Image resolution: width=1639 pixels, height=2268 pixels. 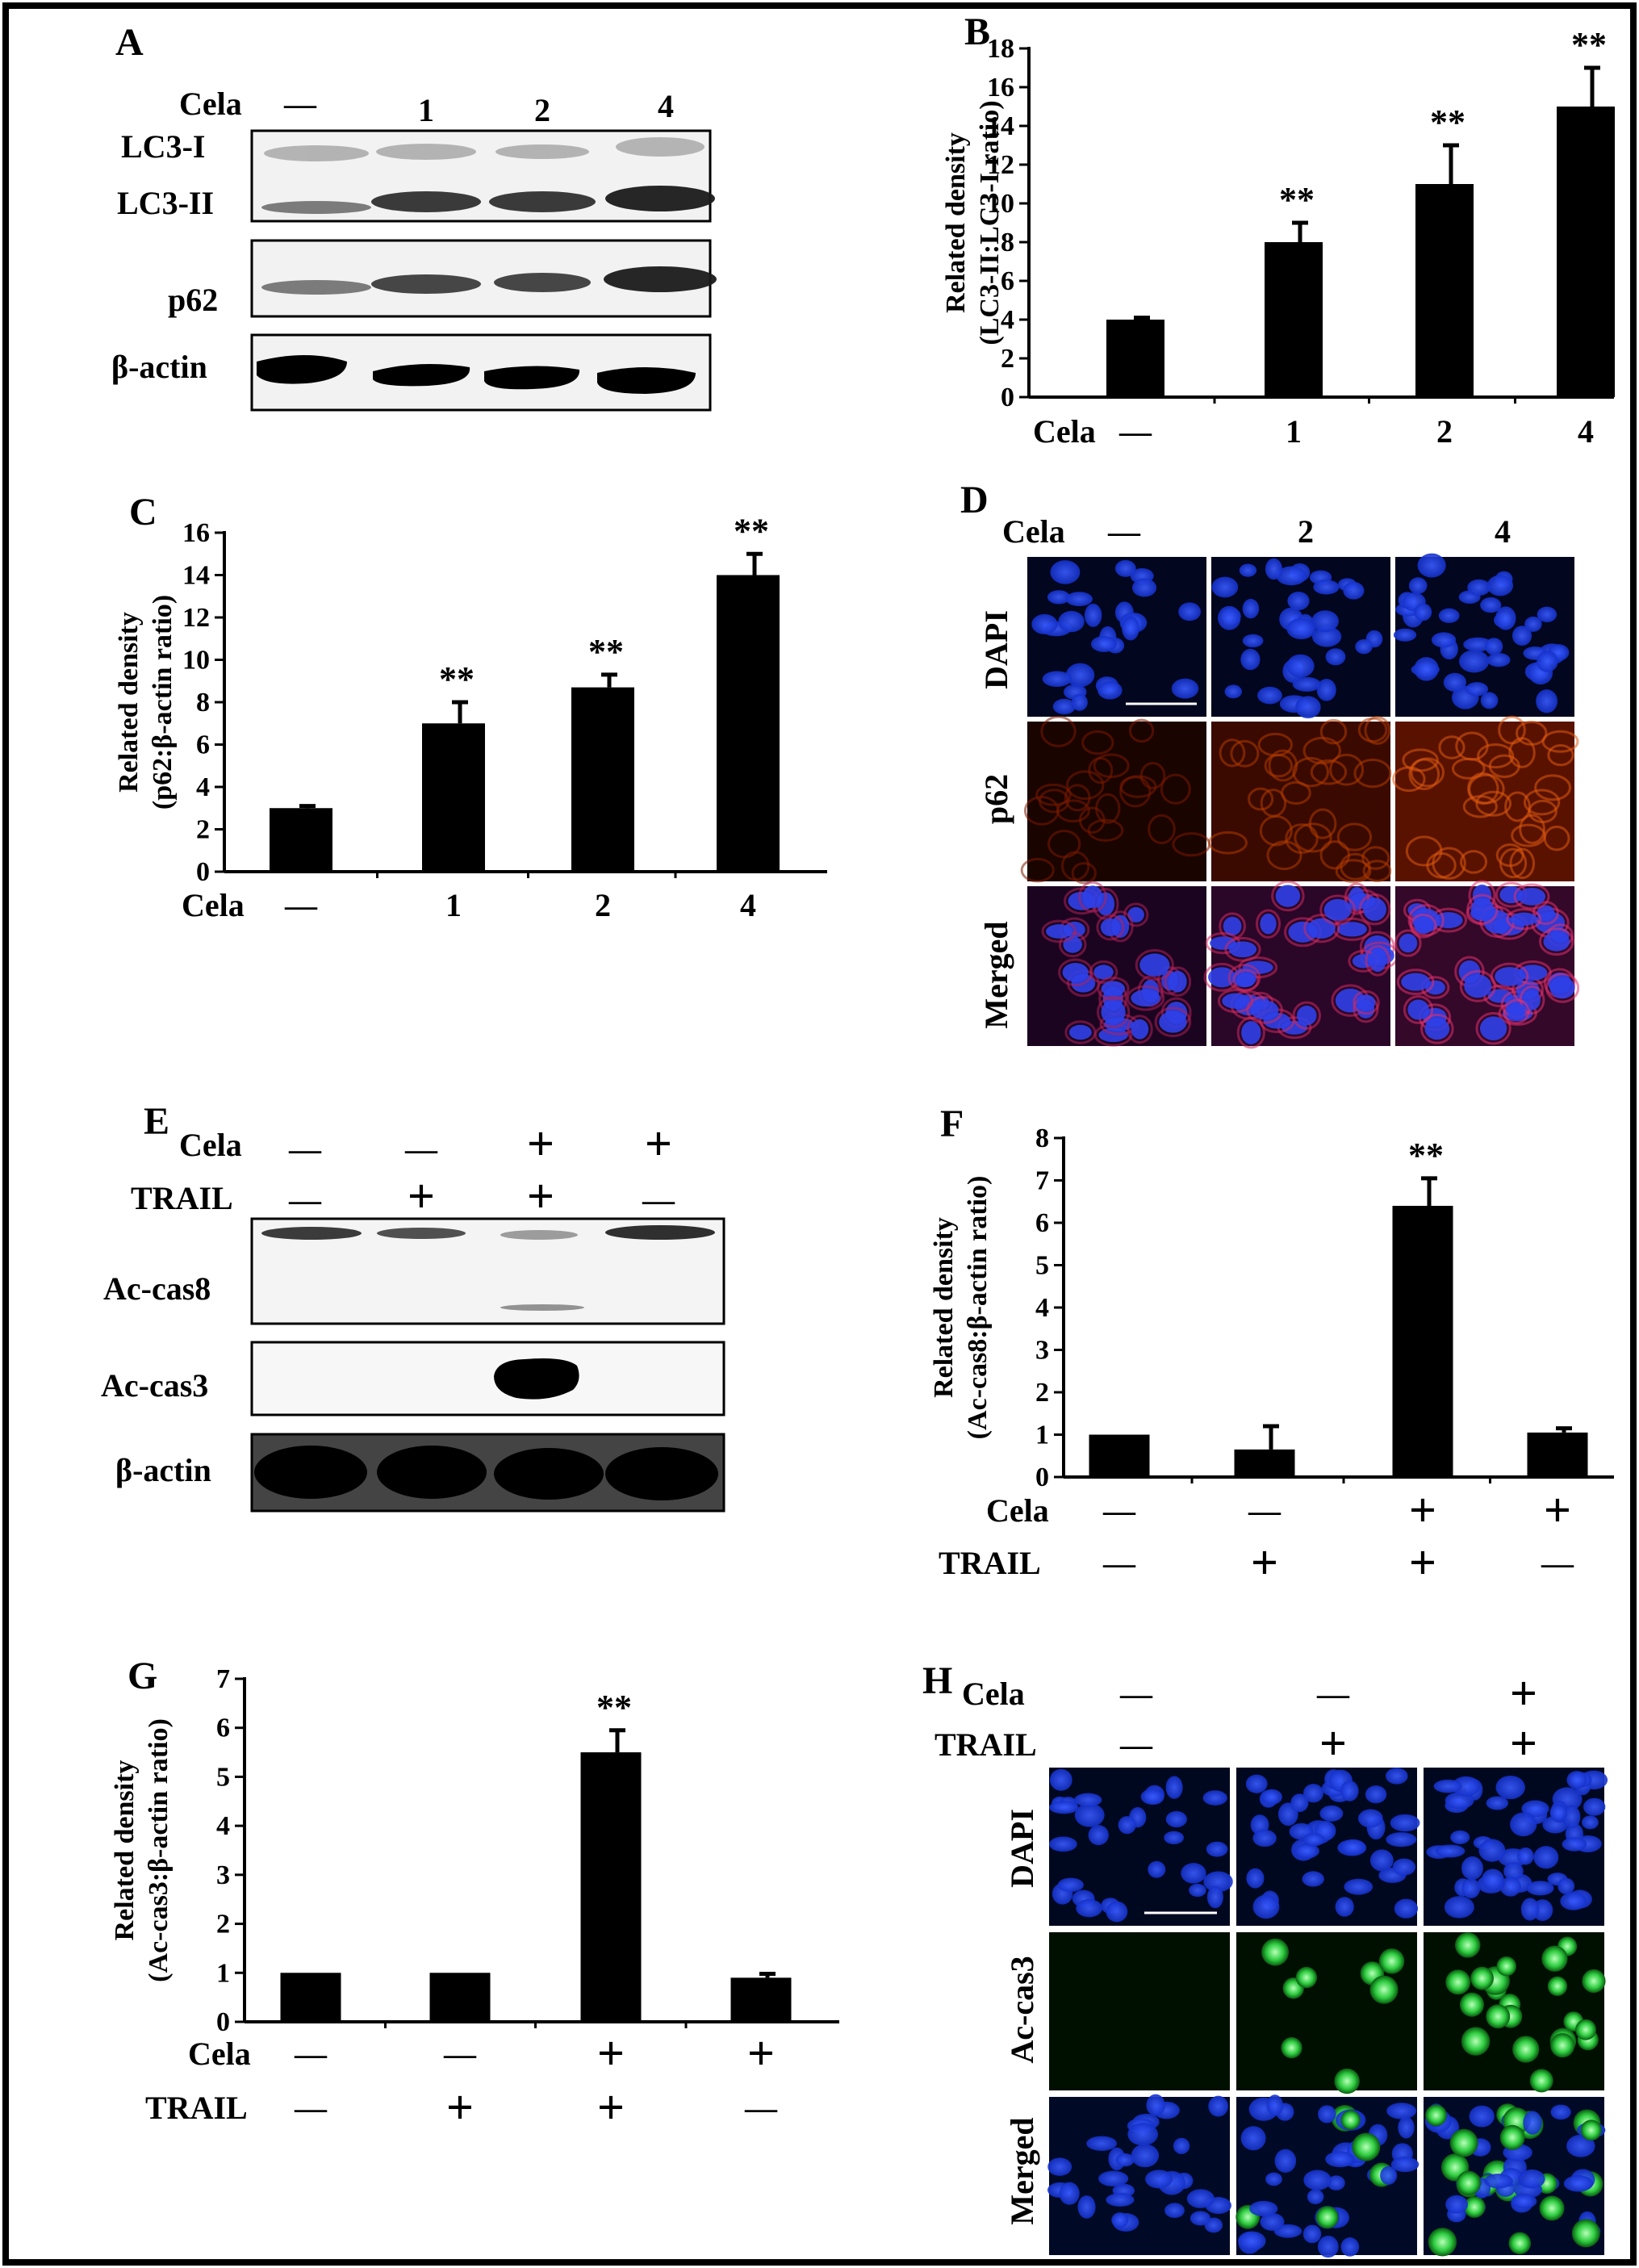 I want to click on panel-h-image-background, so click(x=1139, y=2011).